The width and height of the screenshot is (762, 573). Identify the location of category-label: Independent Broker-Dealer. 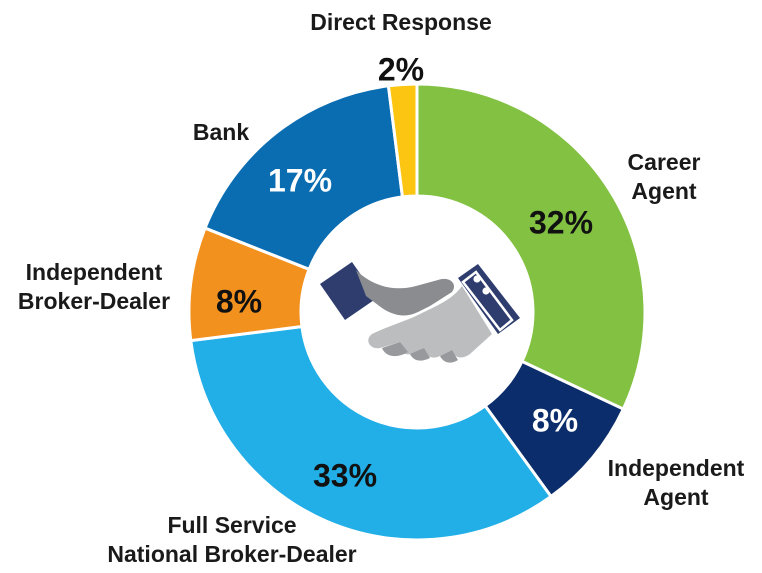
(94, 286).